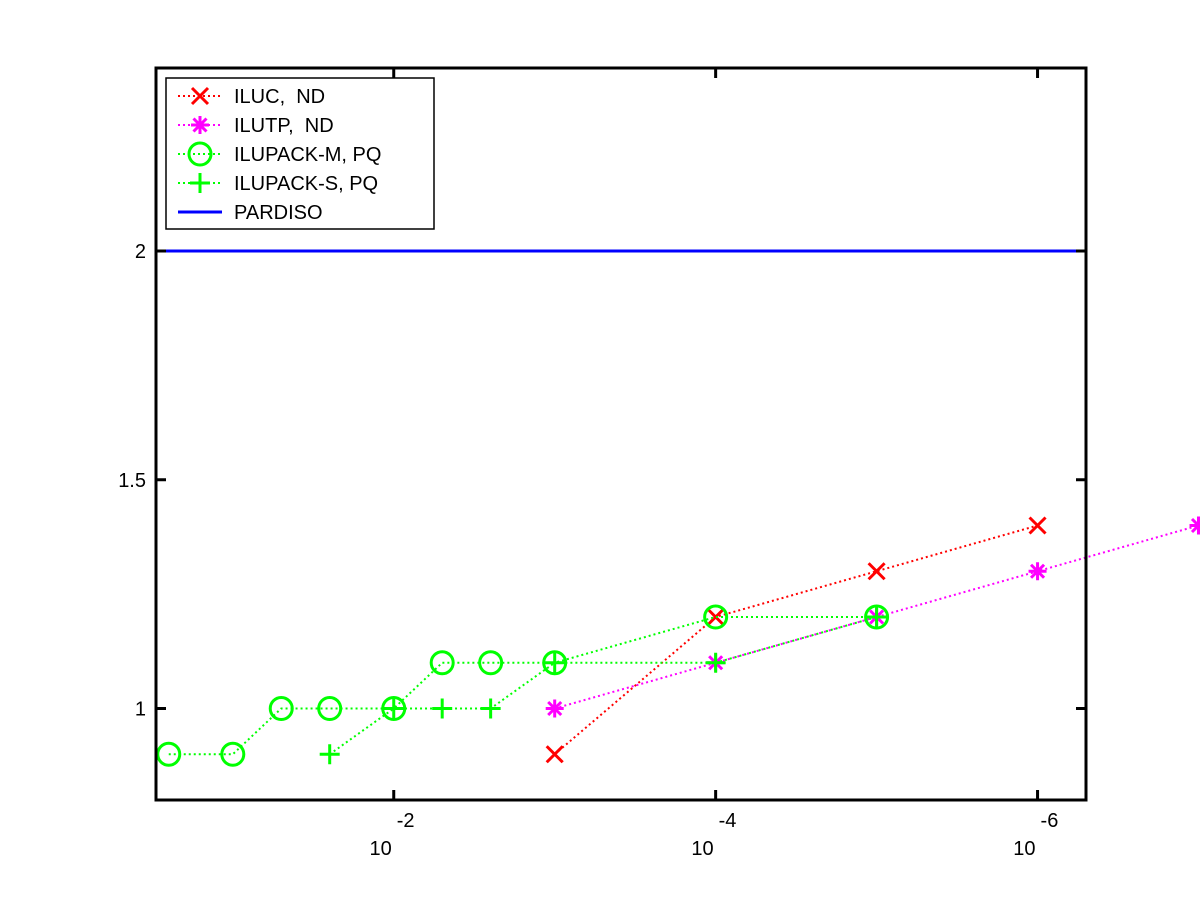 This screenshot has height=900, width=1200. Describe the element at coordinates (132, 481) in the screenshot. I see `y-tick-label: 1.5` at that location.